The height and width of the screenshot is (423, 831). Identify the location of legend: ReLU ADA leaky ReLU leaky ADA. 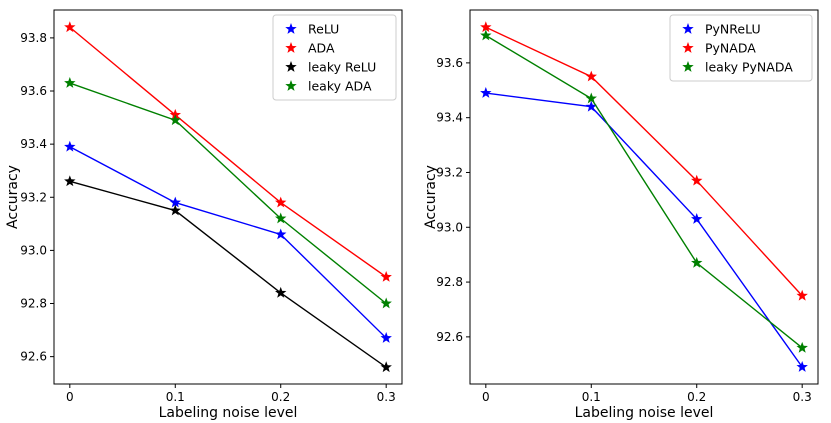
(334, 57).